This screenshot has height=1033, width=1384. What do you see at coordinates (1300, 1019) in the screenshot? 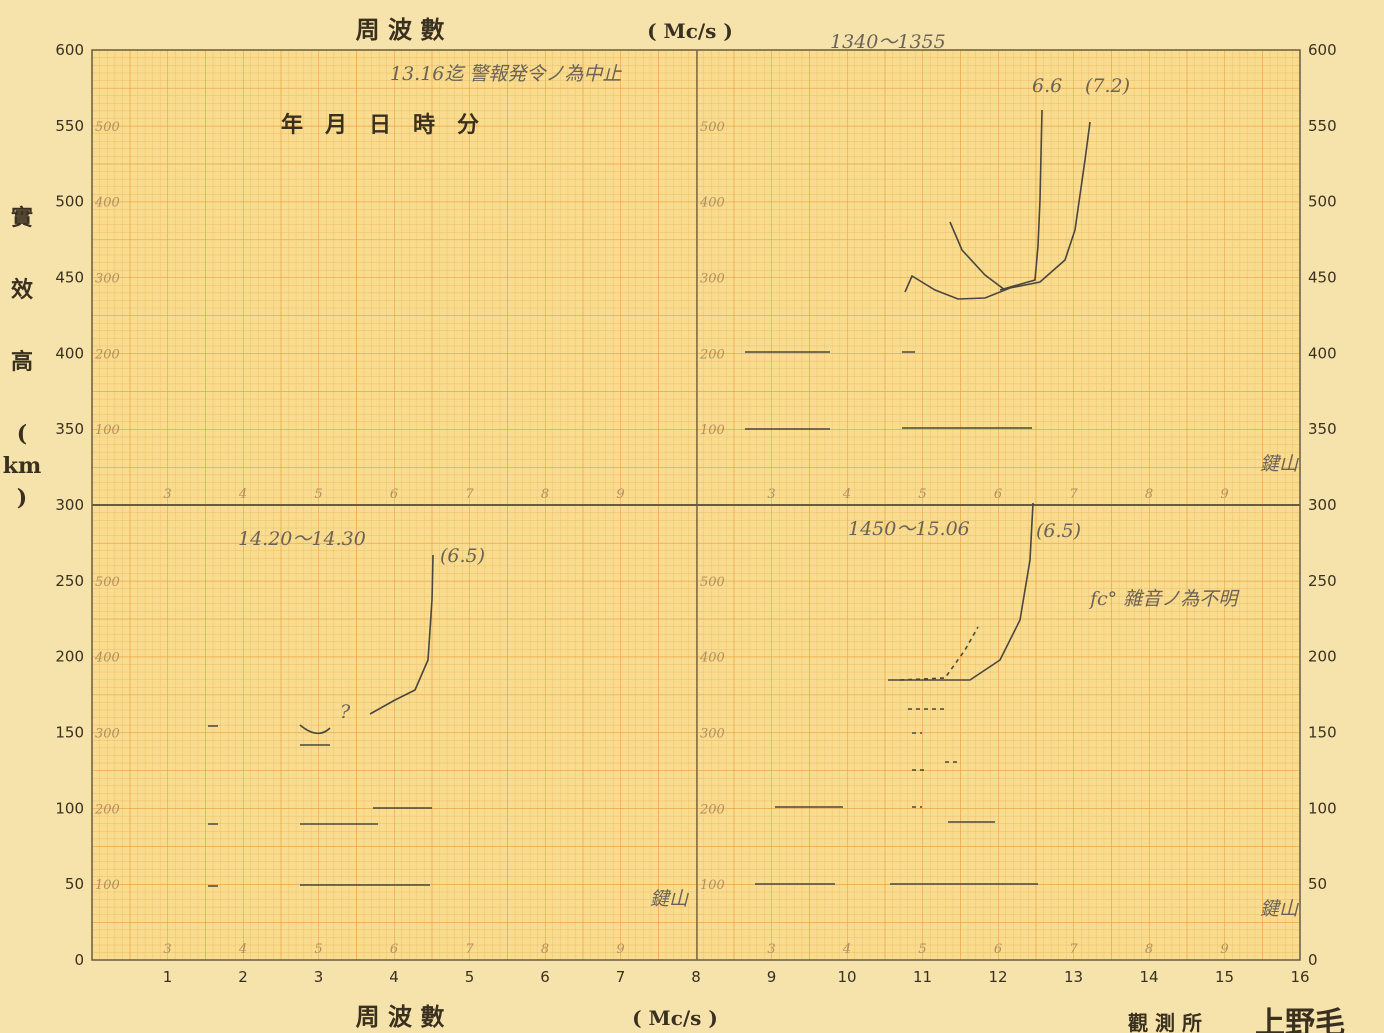
I see `station: 上野毛` at bounding box center [1300, 1019].